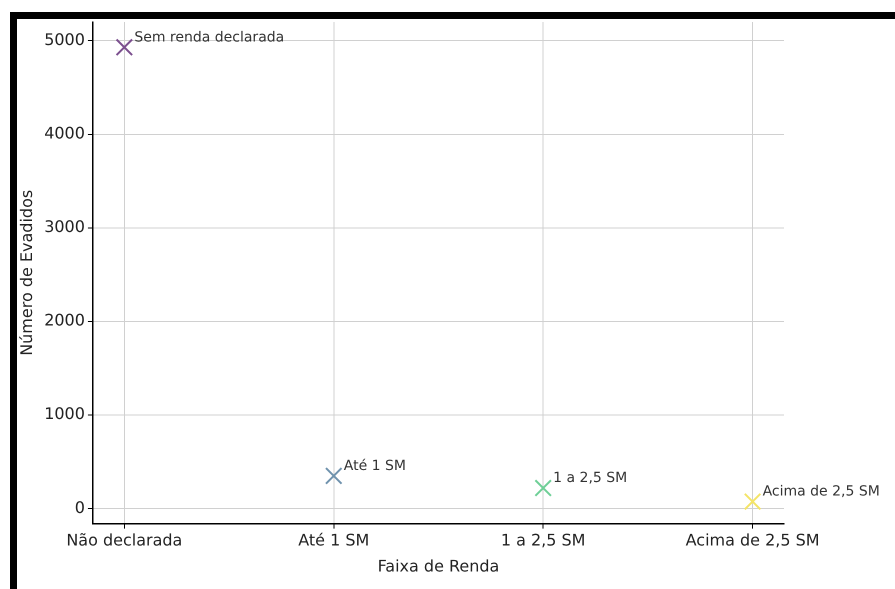 The height and width of the screenshot is (589, 895). What do you see at coordinates (124, 540) in the screenshot?
I see `x-tick-label: Não declarada` at bounding box center [124, 540].